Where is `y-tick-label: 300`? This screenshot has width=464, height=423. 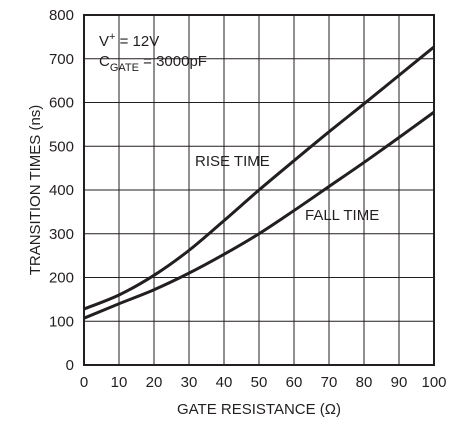 y-tick-label: 300 is located at coordinates (61, 234).